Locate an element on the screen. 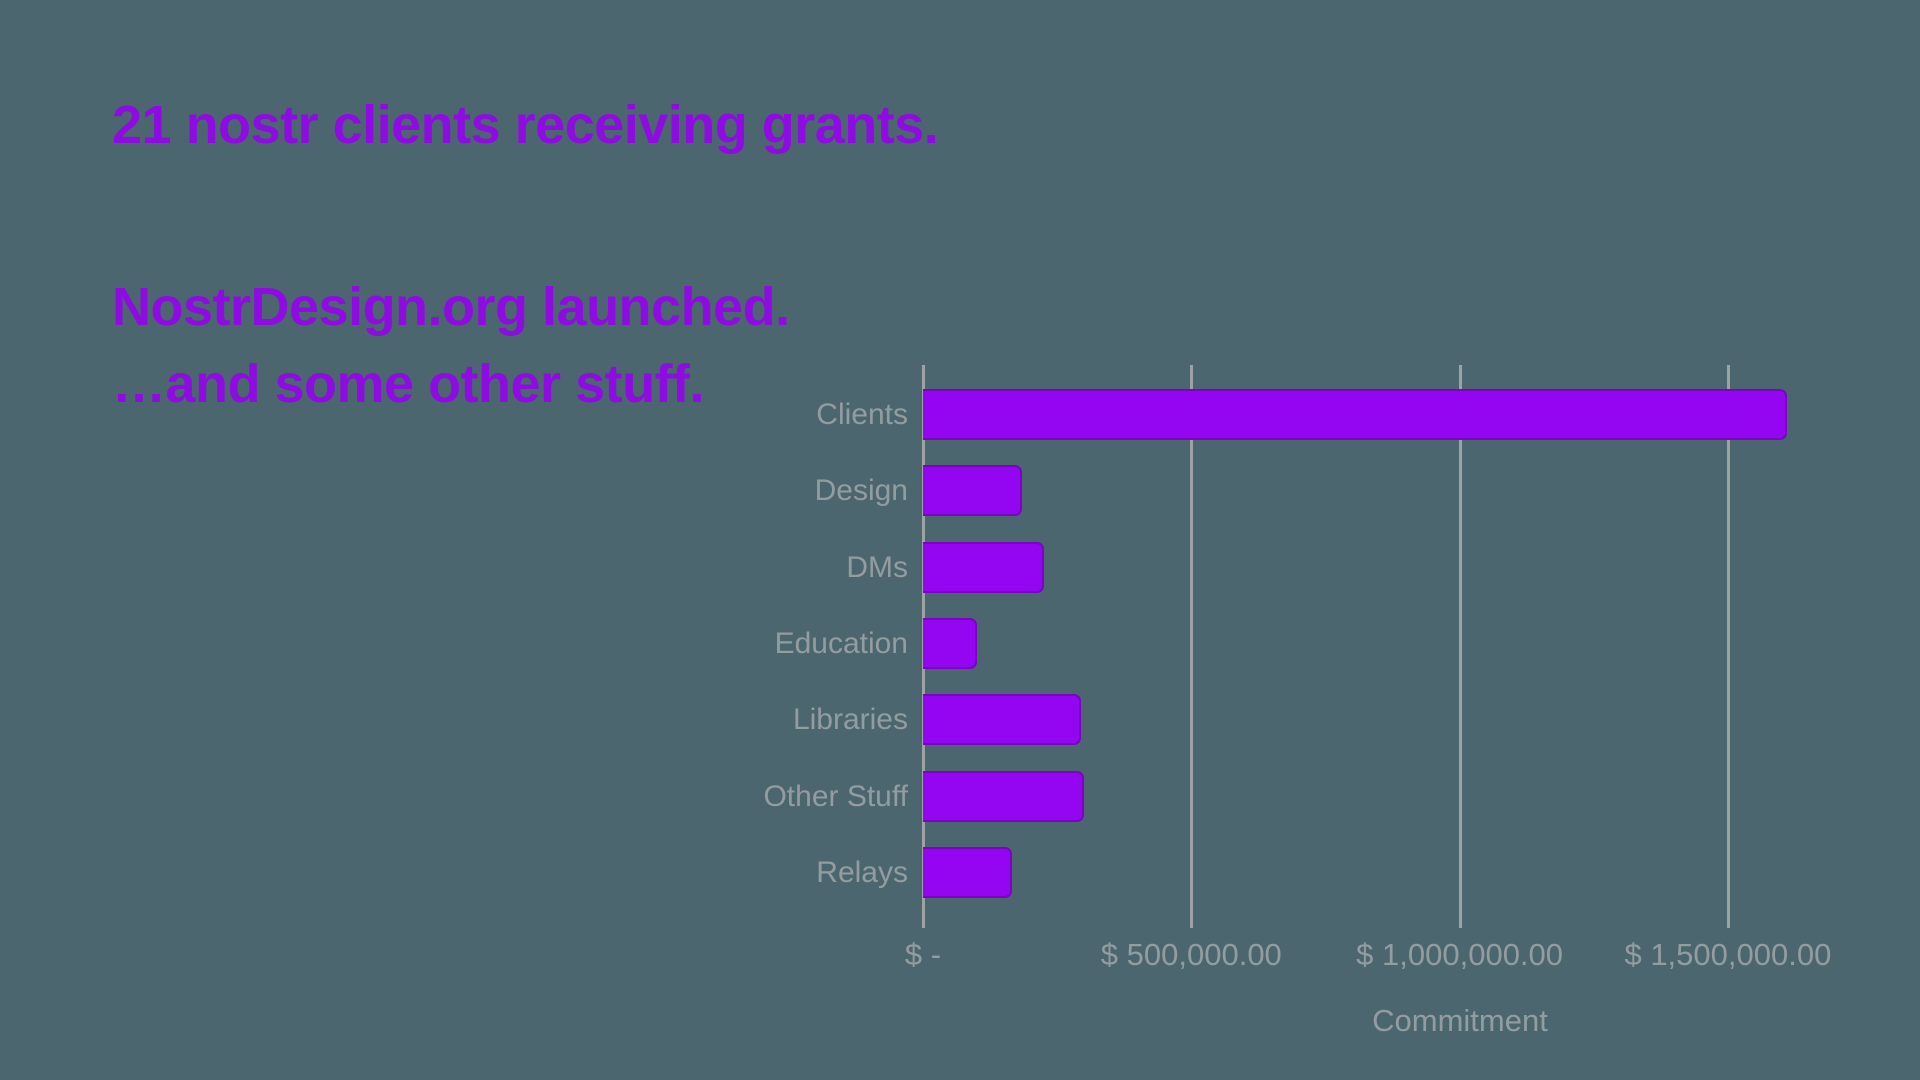 This screenshot has width=1920, height=1080. category-label-education: Education is located at coordinates (841, 643).